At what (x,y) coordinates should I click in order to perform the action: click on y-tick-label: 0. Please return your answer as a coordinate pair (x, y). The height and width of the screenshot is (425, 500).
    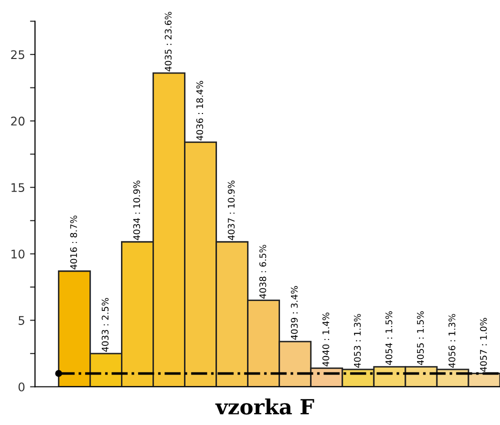
    Looking at the image, I should click on (21, 387).